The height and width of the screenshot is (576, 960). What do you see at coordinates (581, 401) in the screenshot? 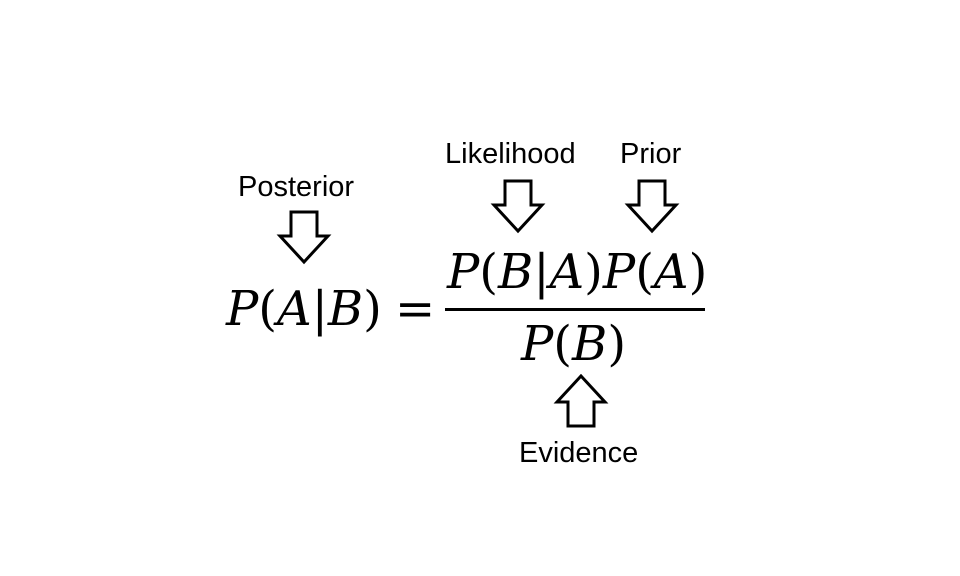
I see `evidence-up-arrow-icon` at bounding box center [581, 401].